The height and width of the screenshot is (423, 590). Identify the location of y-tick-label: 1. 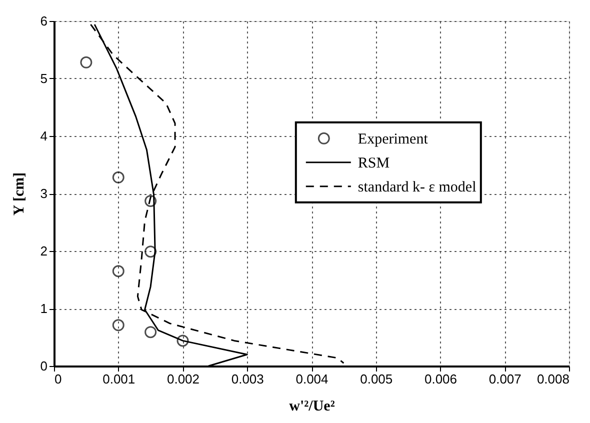
(44, 308).